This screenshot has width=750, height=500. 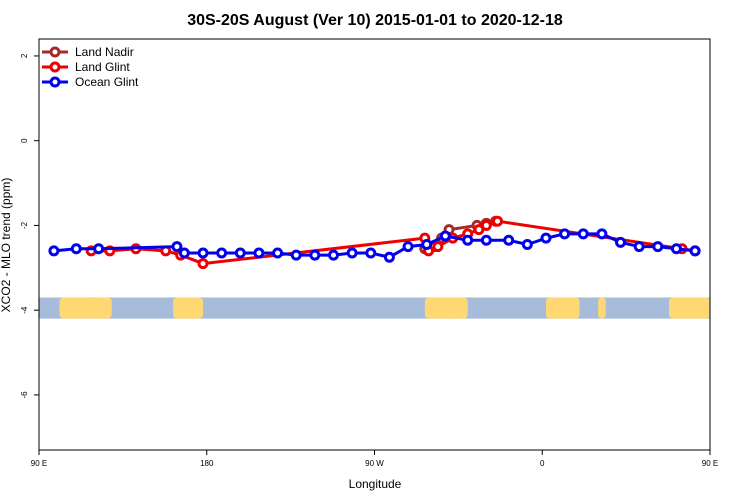 I want to click on map-band, so click(x=374, y=308).